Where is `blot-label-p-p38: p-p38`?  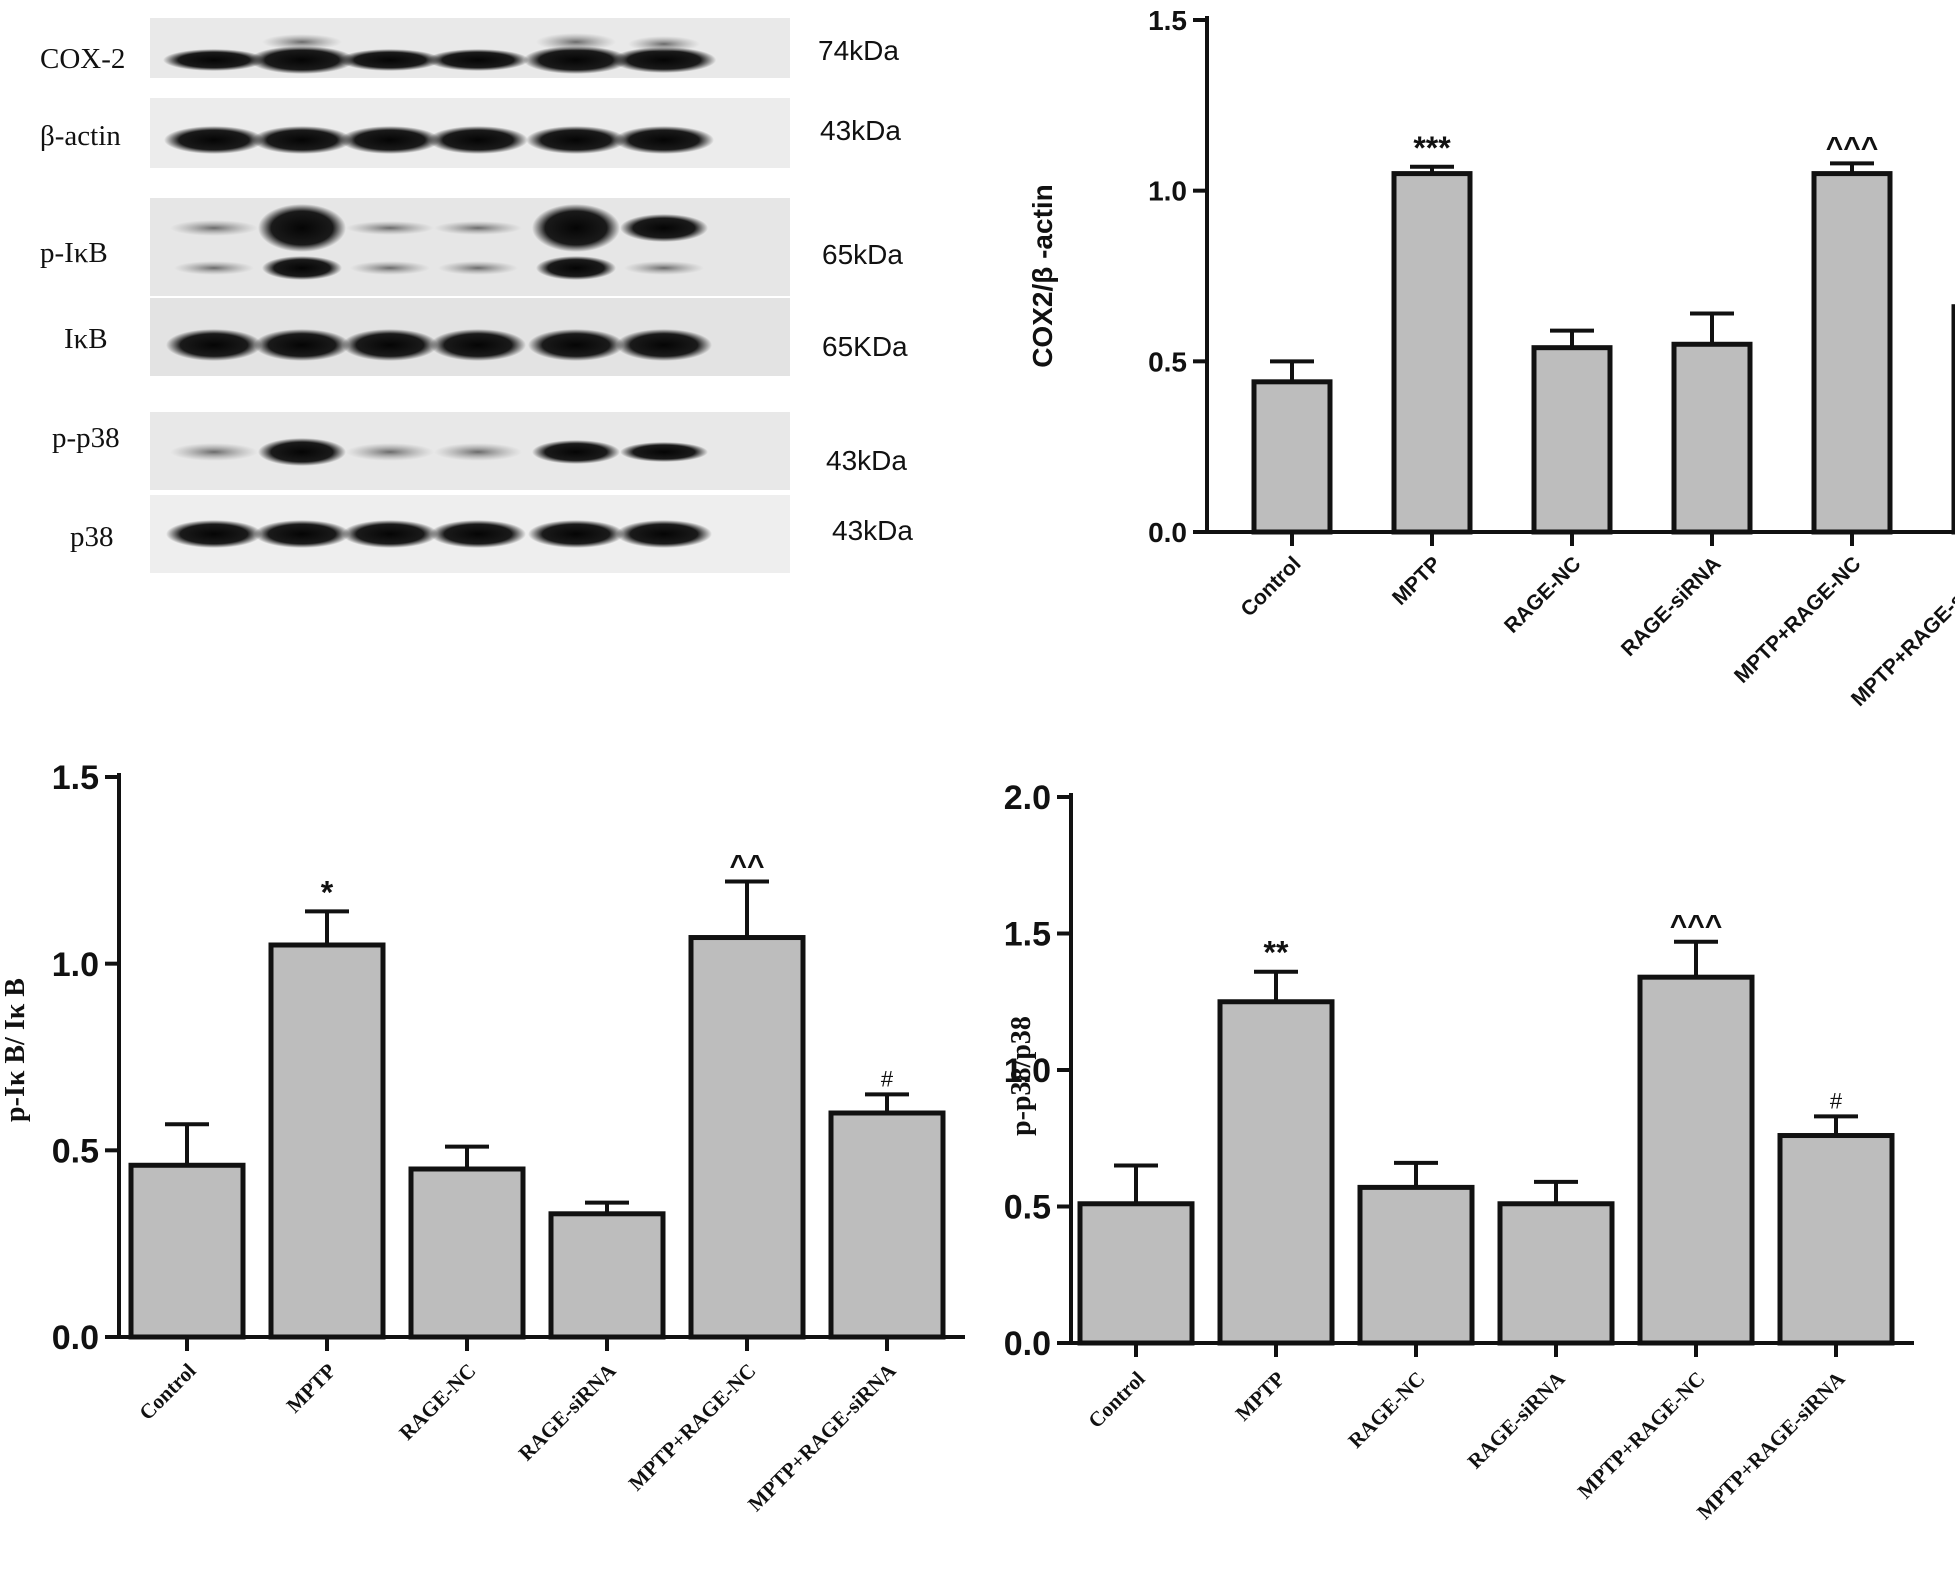
blot-label-p-p38: p-p38 is located at coordinates (86, 438).